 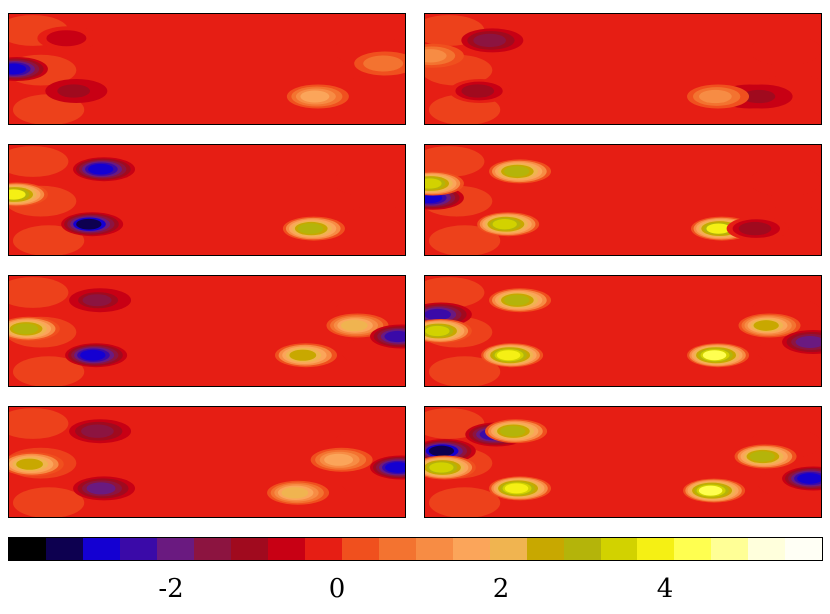 I want to click on panel-r3c2, so click(x=623, y=331).